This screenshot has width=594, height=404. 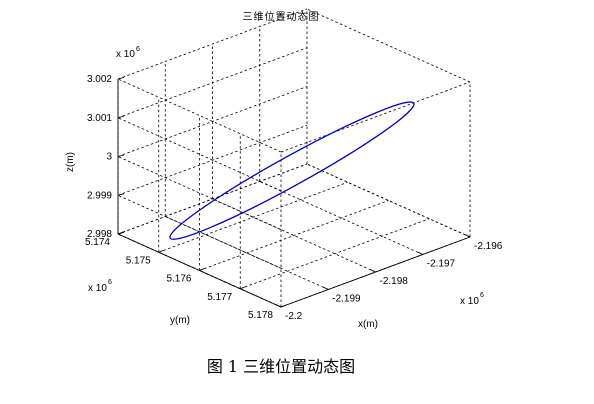 What do you see at coordinates (469, 301) in the screenshot?
I see `x-exponent: x 10` at bounding box center [469, 301].